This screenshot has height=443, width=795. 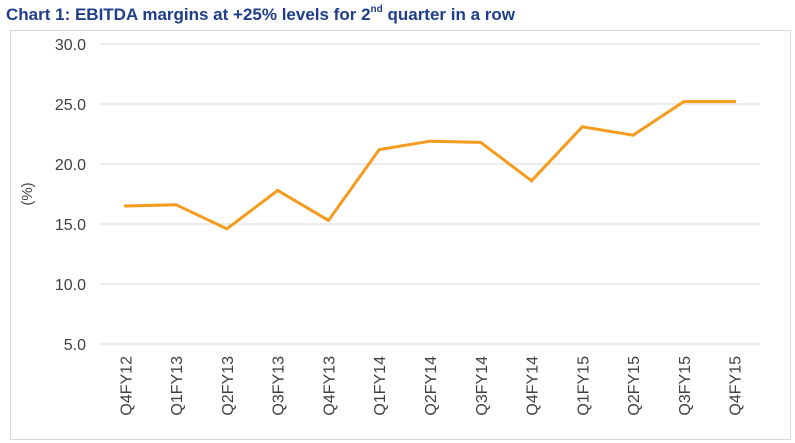 What do you see at coordinates (482, 386) in the screenshot?
I see `x-tick-label: Q3FY14` at bounding box center [482, 386].